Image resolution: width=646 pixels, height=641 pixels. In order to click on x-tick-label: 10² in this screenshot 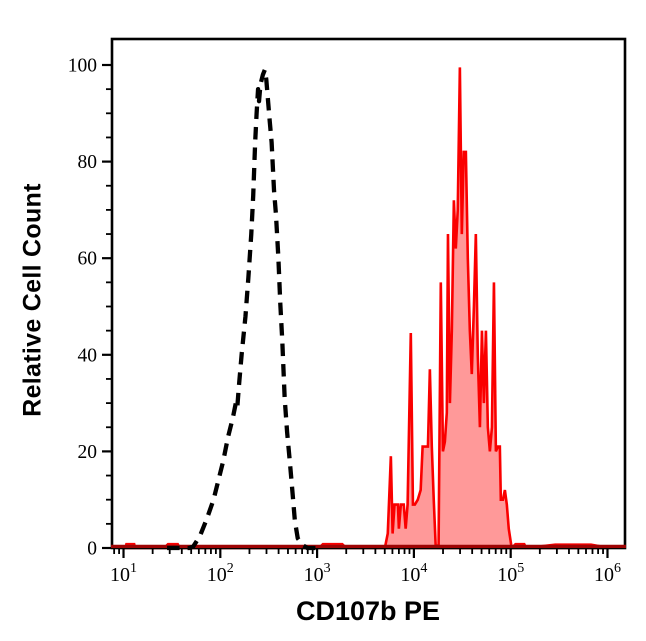, I will do `click(220, 573)`.